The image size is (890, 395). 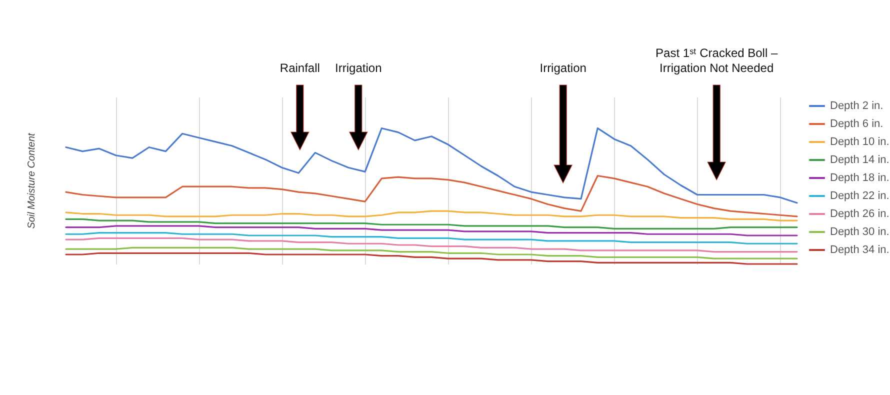 I want to click on text: Rainfall, so click(x=300, y=68).